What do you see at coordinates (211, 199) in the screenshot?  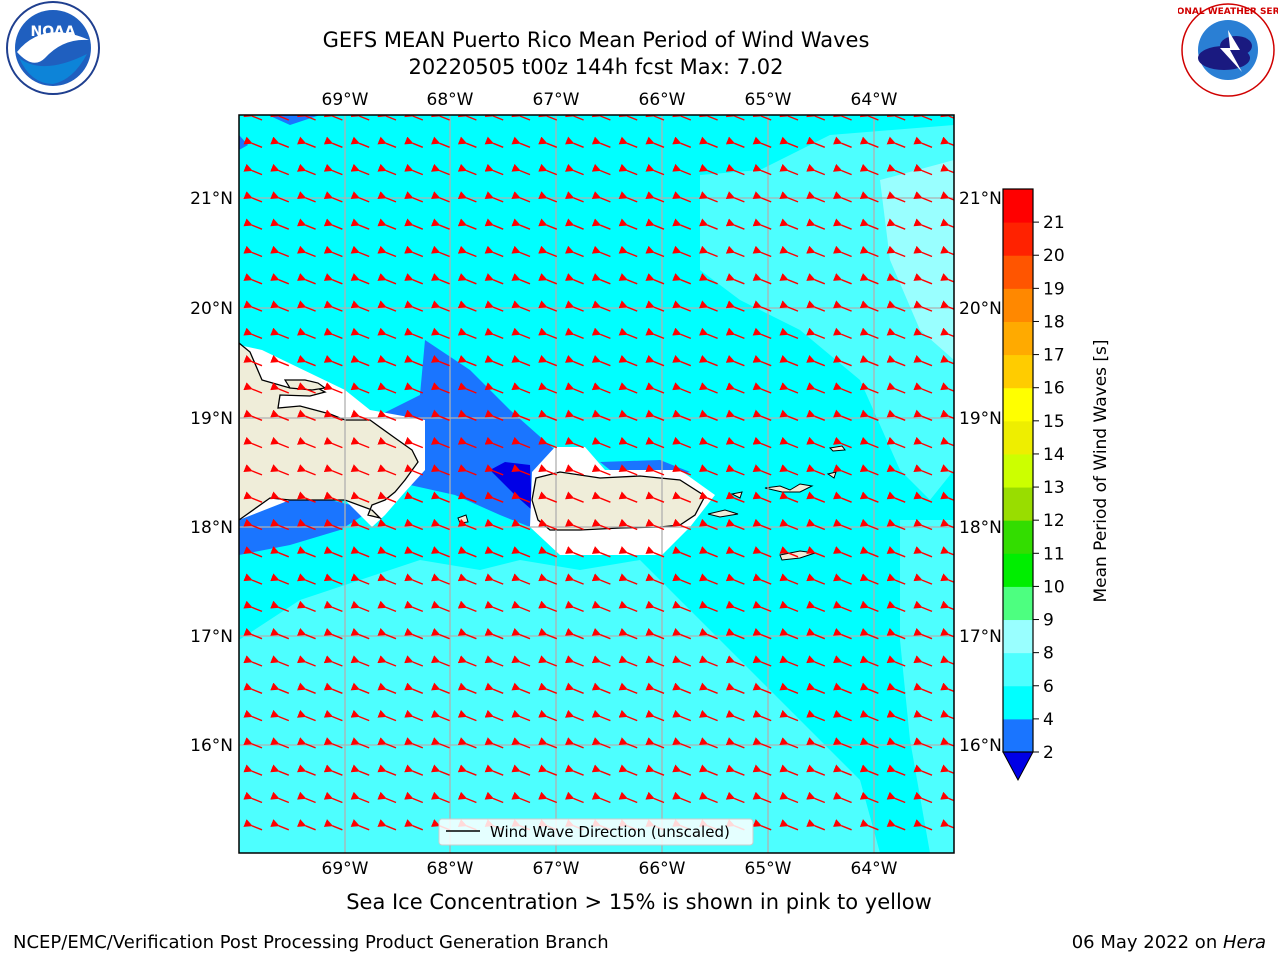 I see `latitude-label: 21°N` at bounding box center [211, 199].